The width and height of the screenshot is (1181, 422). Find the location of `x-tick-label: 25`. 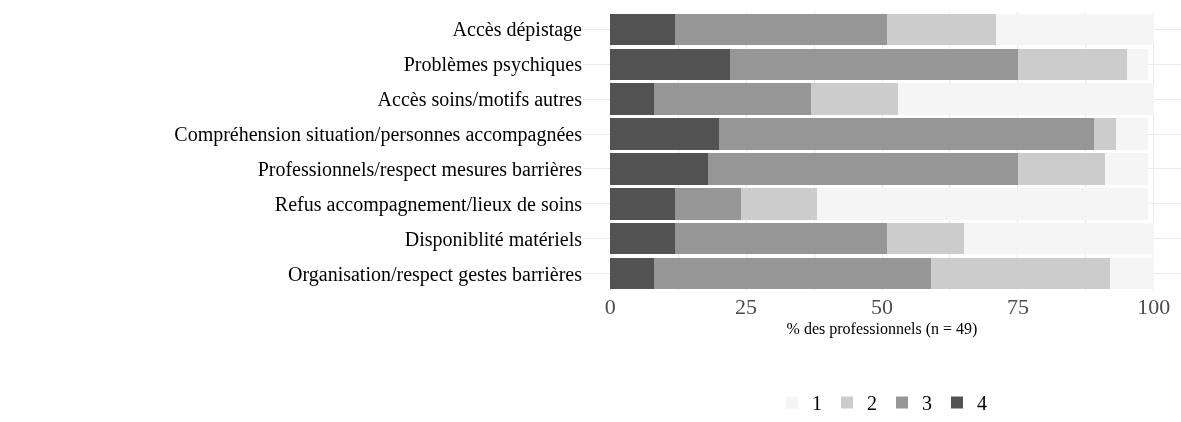

x-tick-label: 25 is located at coordinates (746, 306).